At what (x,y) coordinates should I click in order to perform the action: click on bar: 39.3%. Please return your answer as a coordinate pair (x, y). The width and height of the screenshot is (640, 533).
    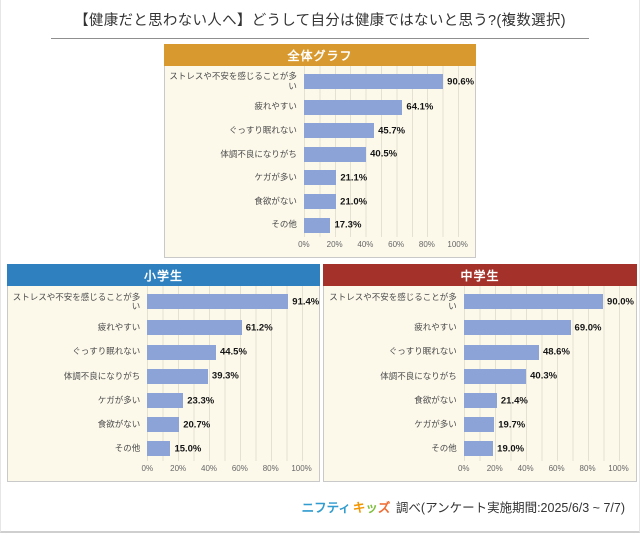
    Looking at the image, I should click on (193, 376).